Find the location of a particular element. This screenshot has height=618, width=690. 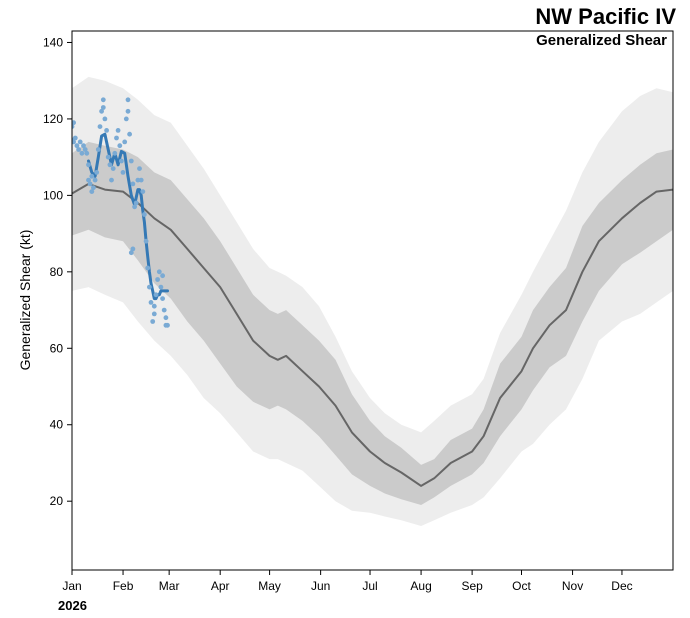

x-tick-label: Sep is located at coordinates (472, 586).